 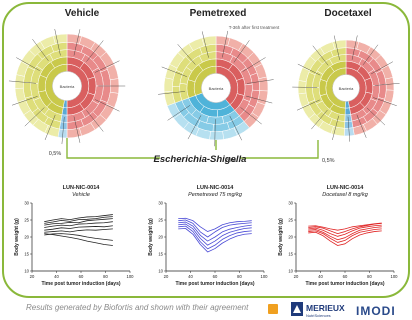 What do you see at coordinates (26, 203) in the screenshot?
I see `chart-0-ytick-label-4: 30` at bounding box center [26, 203].